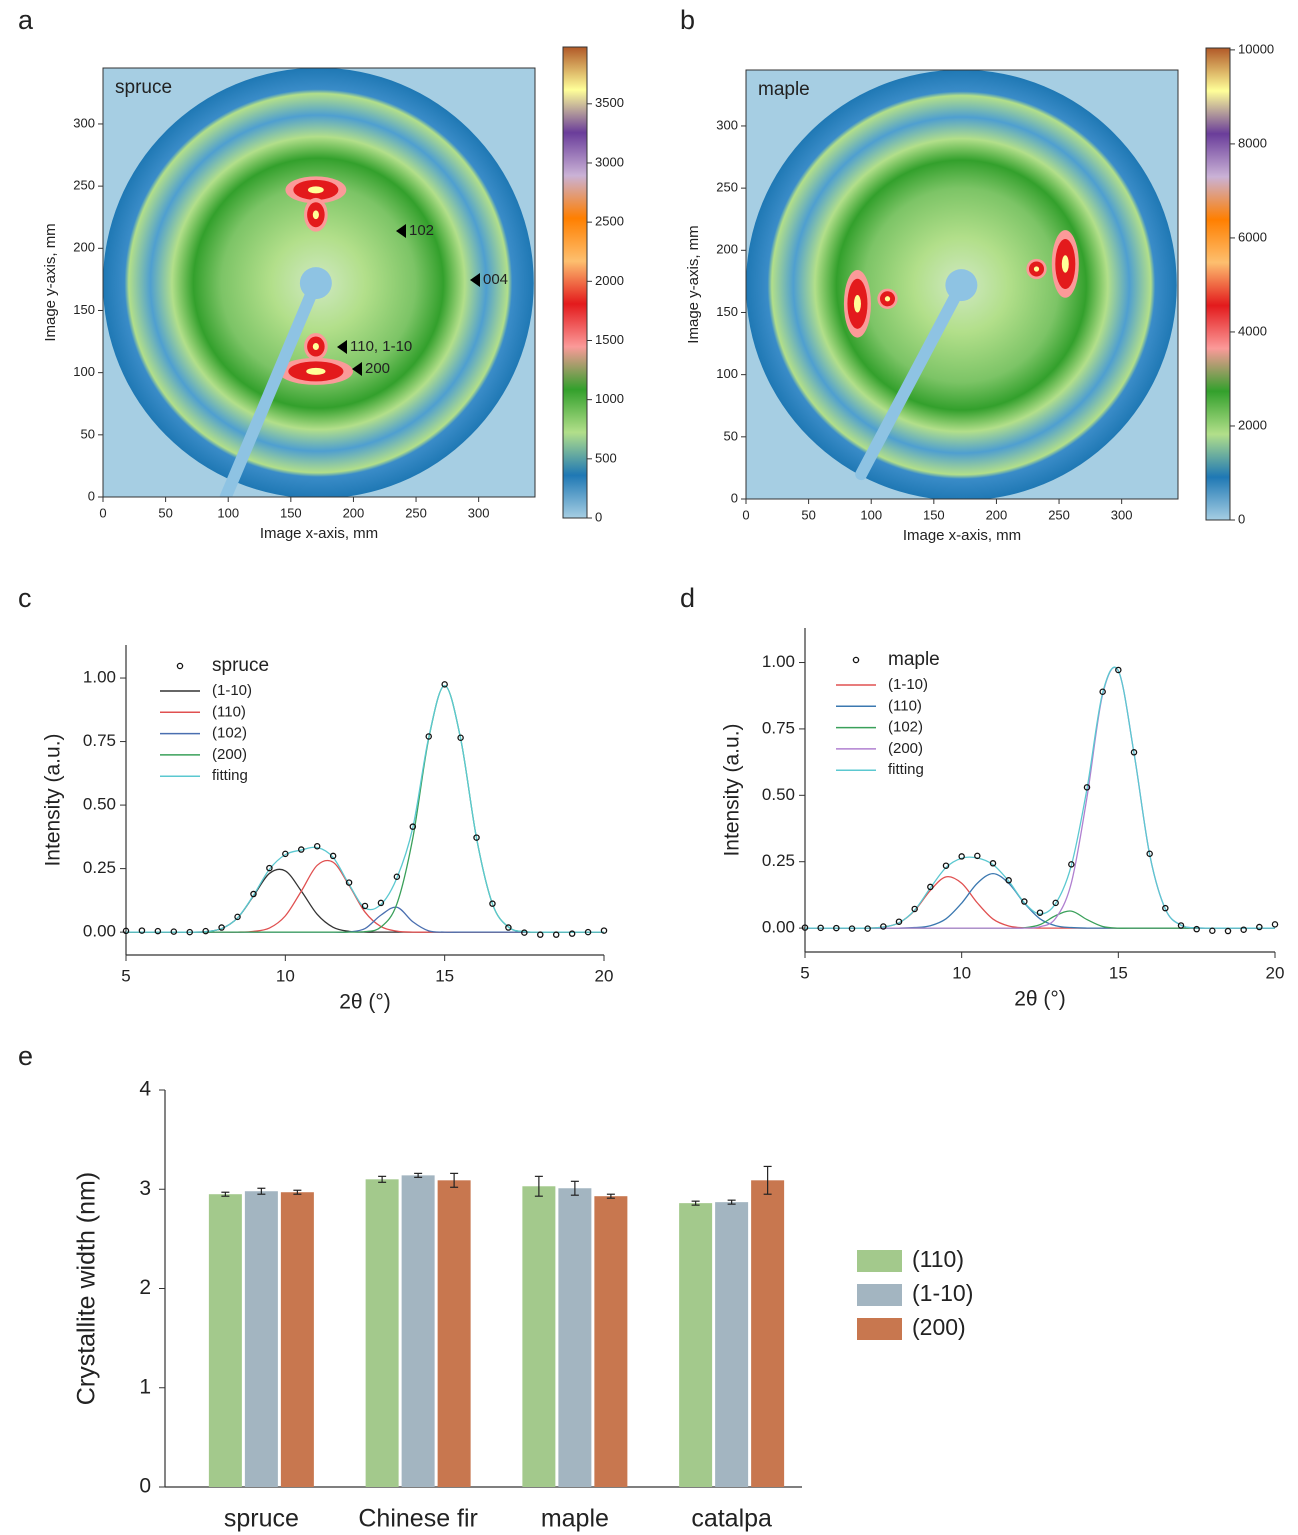  I want to click on colorbar-tick-label: 0, so click(598, 516).